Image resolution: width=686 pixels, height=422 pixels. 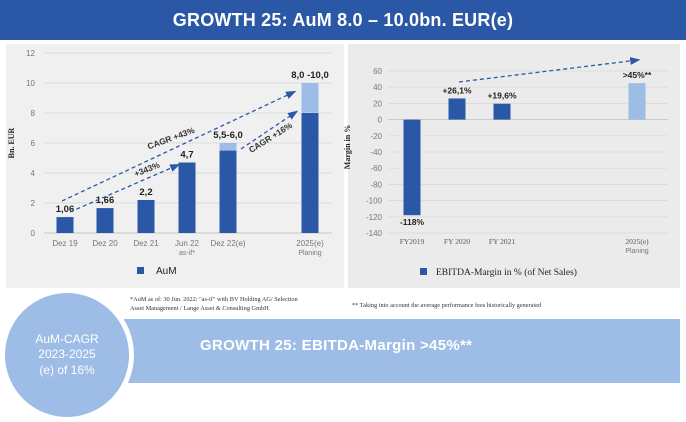 What do you see at coordinates (377, 103) in the screenshot?
I see `y-tick-label: 20` at bounding box center [377, 103].